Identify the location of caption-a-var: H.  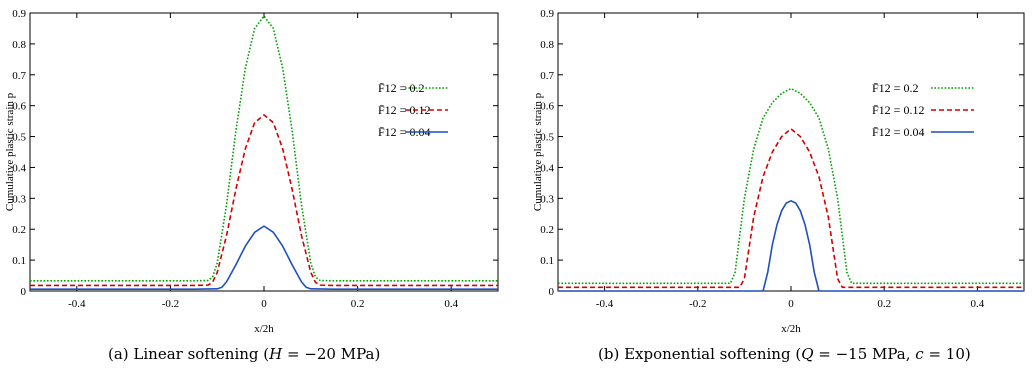
(276, 354).